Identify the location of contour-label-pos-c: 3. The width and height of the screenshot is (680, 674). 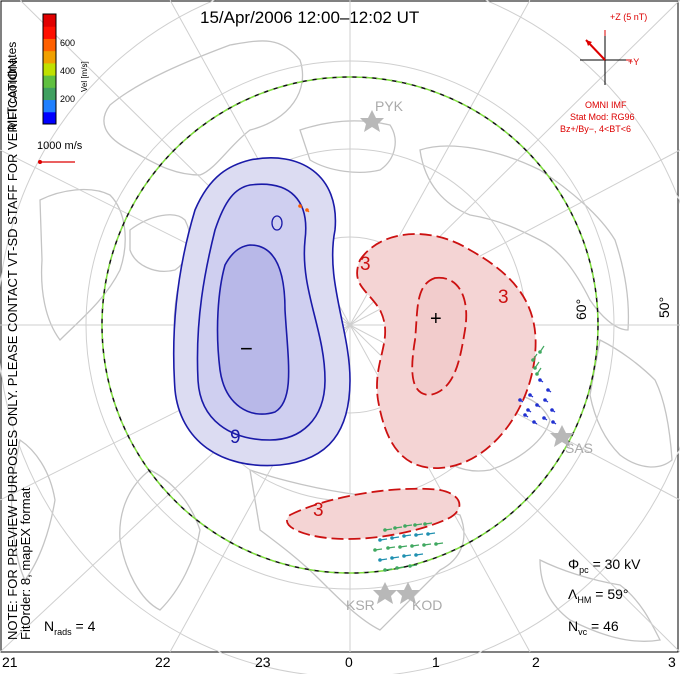
(318, 510).